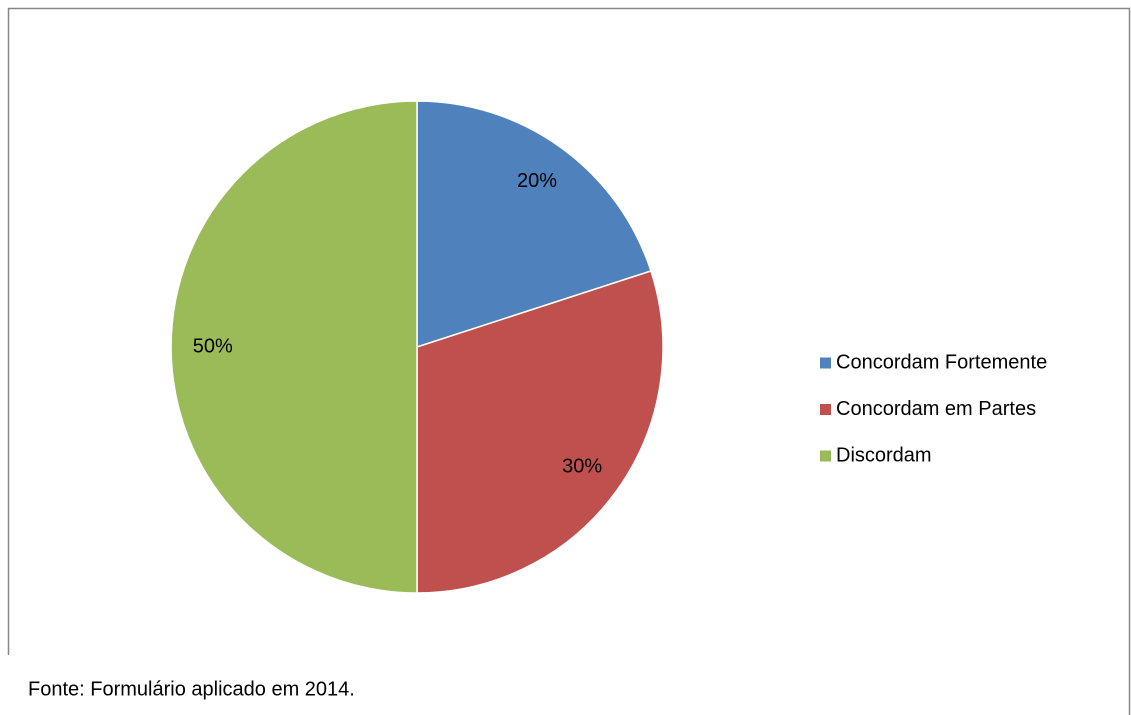 The height and width of the screenshot is (715, 1131). Describe the element at coordinates (936, 409) in the screenshot. I see `legend-label: Concordam em Partes` at that location.